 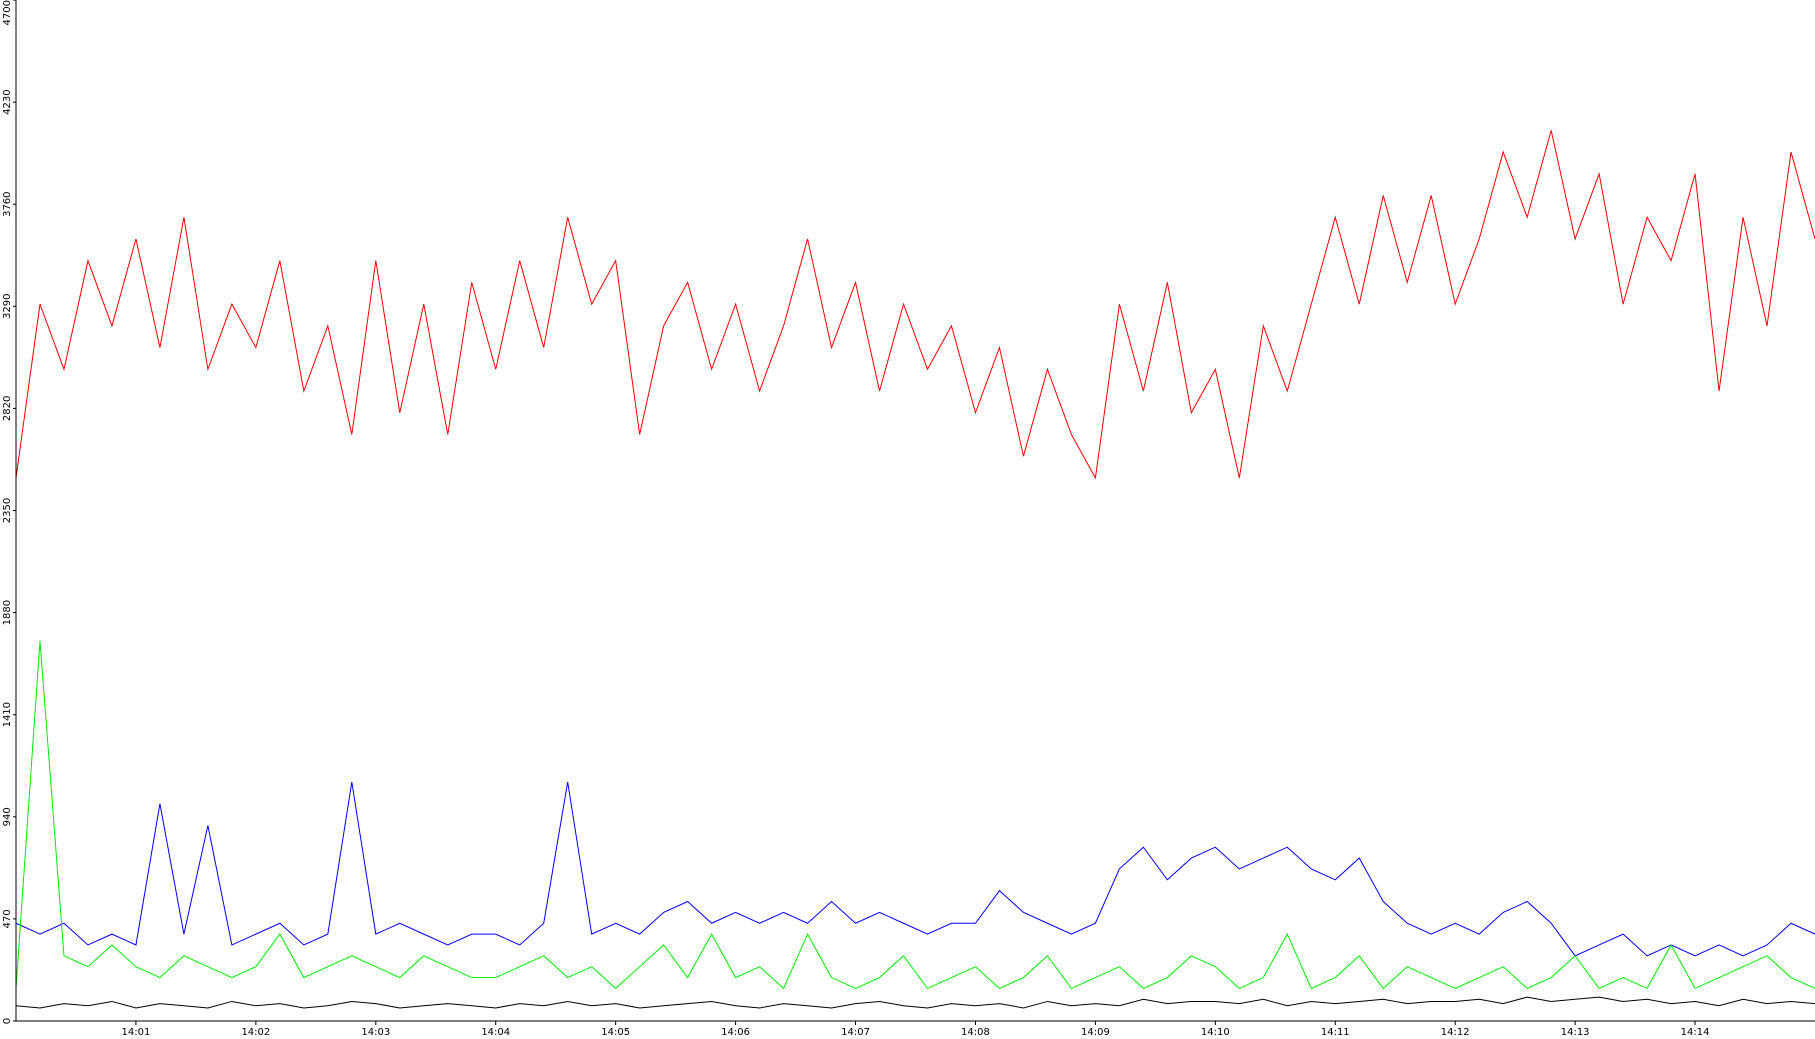 I want to click on x-tick-label: 14:04, so click(x=495, y=1032).